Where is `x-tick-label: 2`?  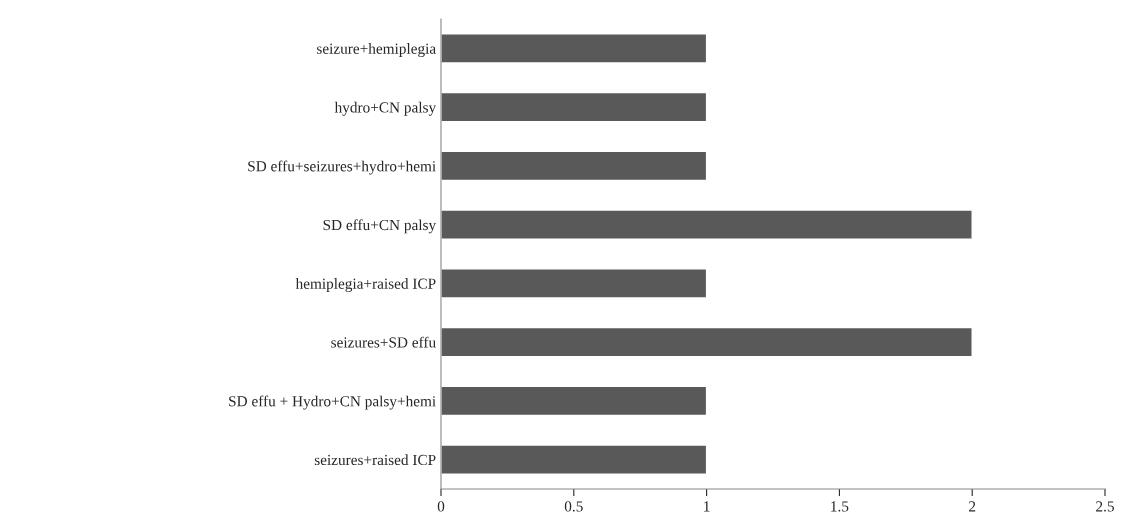 x-tick-label: 2 is located at coordinates (972, 506).